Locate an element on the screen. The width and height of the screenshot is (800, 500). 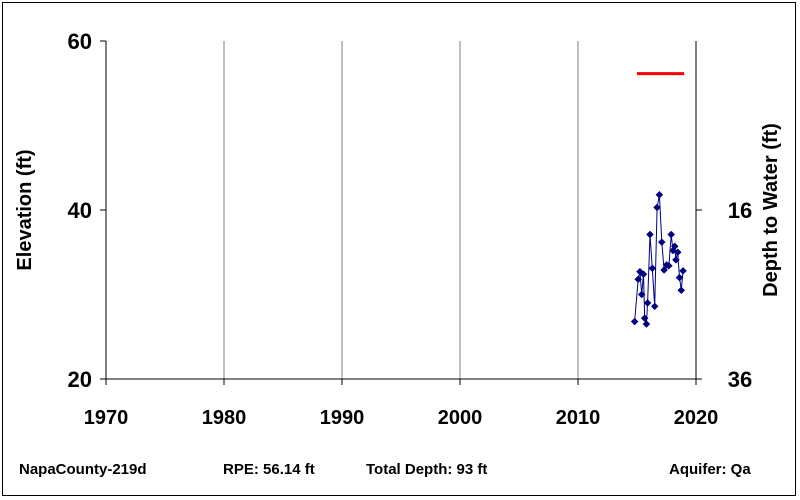
total-depth-label: Total Depth: 93 ft is located at coordinates (427, 469).